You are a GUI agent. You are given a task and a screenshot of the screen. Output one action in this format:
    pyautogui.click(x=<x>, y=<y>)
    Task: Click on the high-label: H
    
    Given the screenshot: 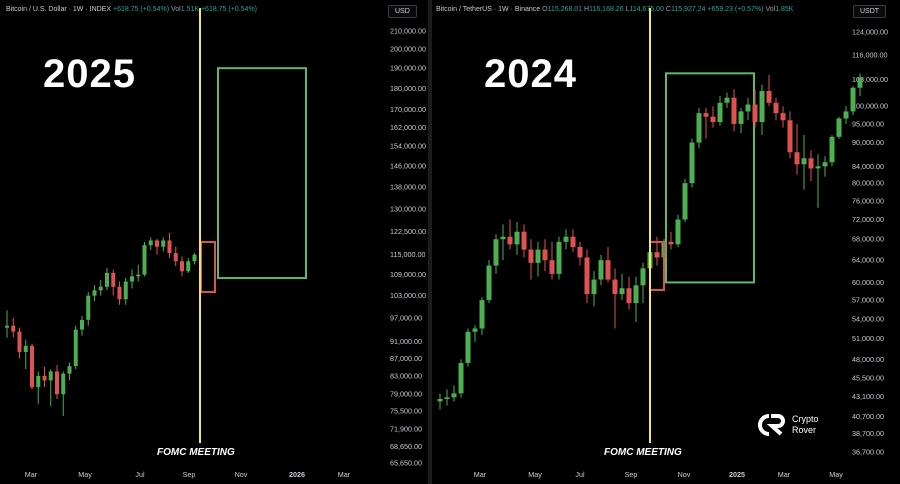 What is the action you would take?
    pyautogui.click(x=587, y=9)
    